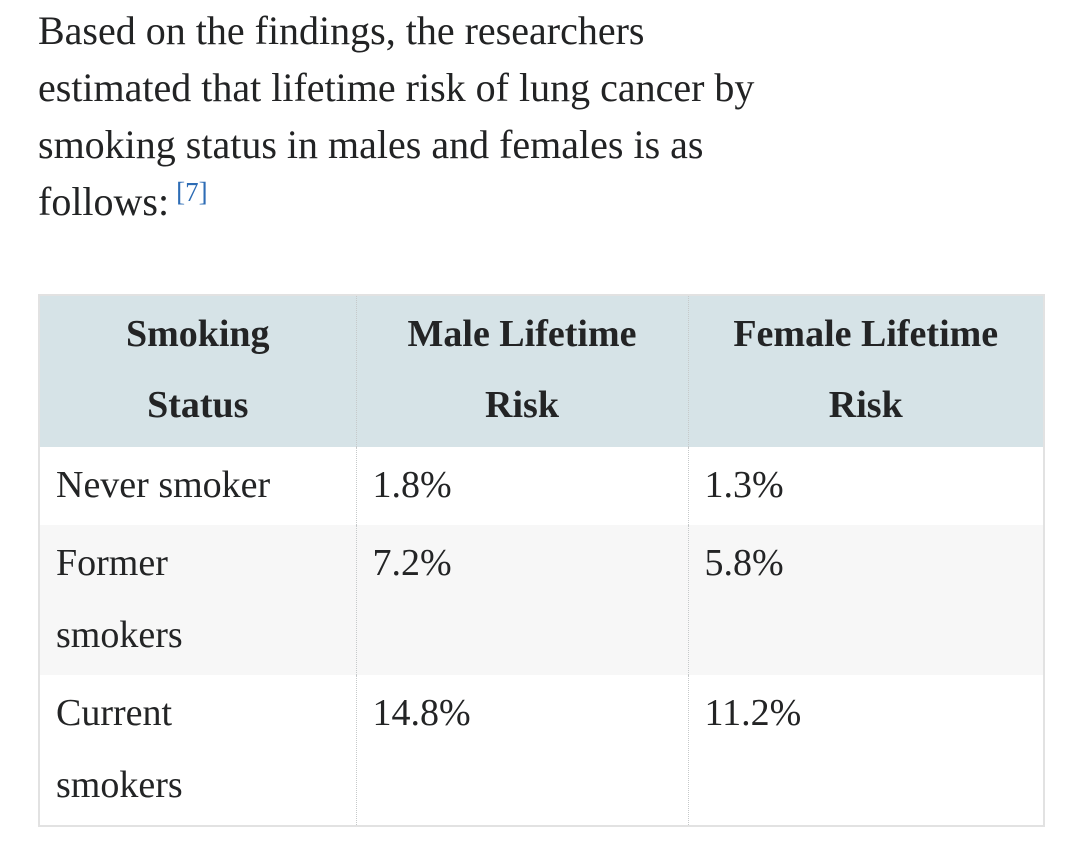 The width and height of the screenshot is (1080, 849). What do you see at coordinates (521, 600) in the screenshot?
I see `cell-male-risk: 7.2%` at bounding box center [521, 600].